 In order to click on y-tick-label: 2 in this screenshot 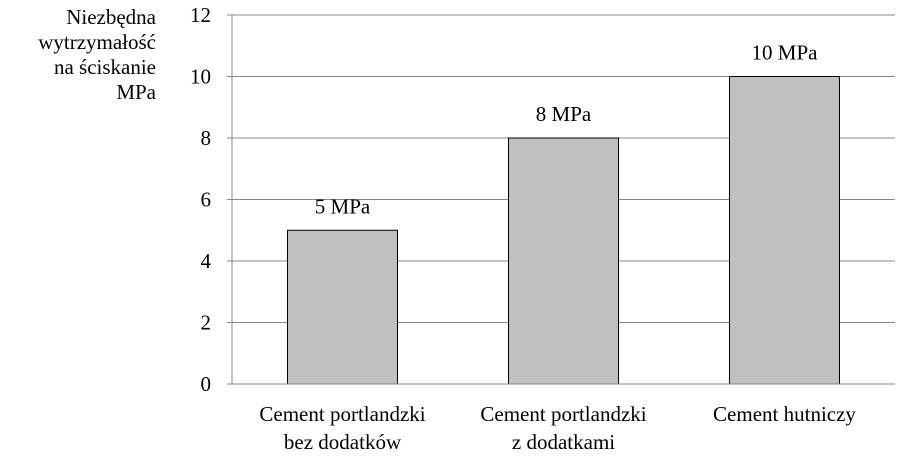, I will do `click(206, 323)`.